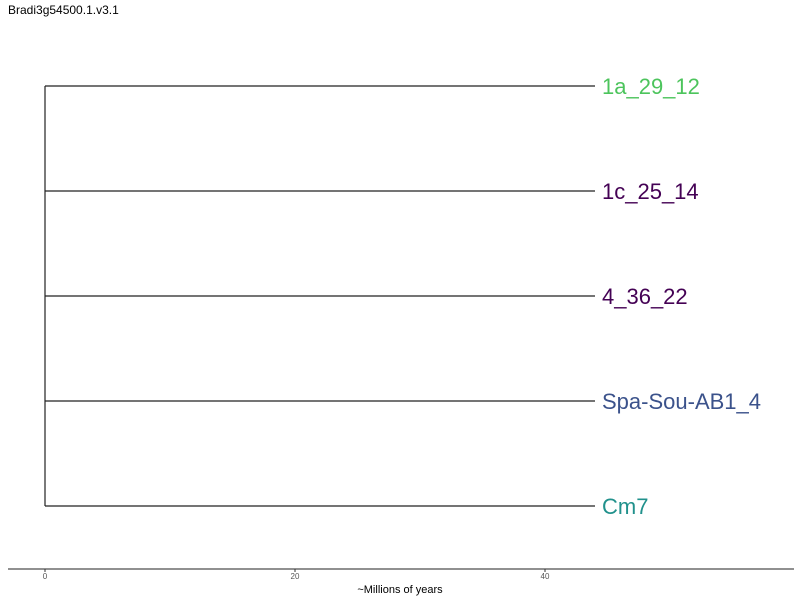  Describe the element at coordinates (63, 10) in the screenshot. I see `plot-title: Bradi3g54500.1.v3.1` at that location.